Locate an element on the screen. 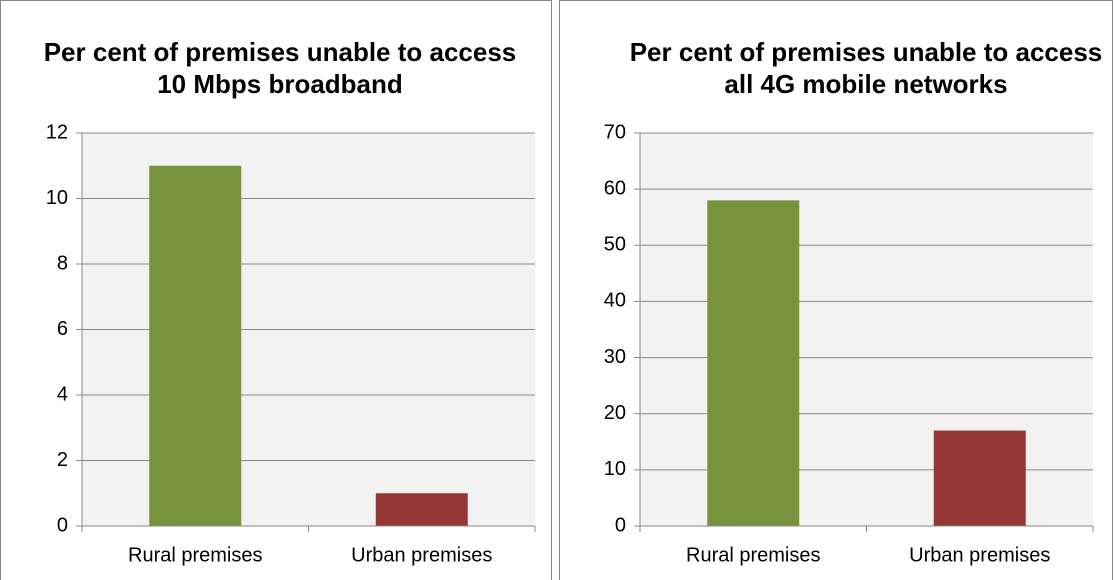 The height and width of the screenshot is (580, 1114). y-tick-label: 20 is located at coordinates (615, 413).